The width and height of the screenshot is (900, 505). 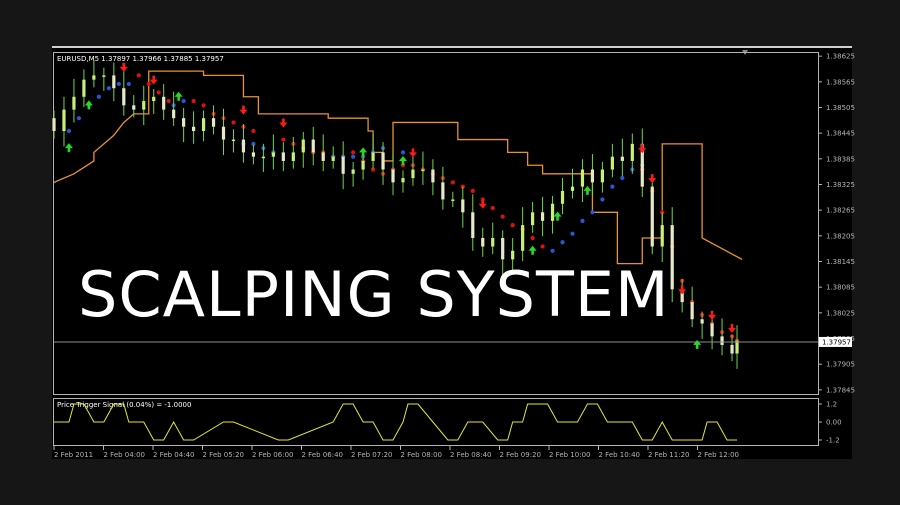 What do you see at coordinates (840, 159) in the screenshot?
I see `price-tick-label: 1.38385` at bounding box center [840, 159].